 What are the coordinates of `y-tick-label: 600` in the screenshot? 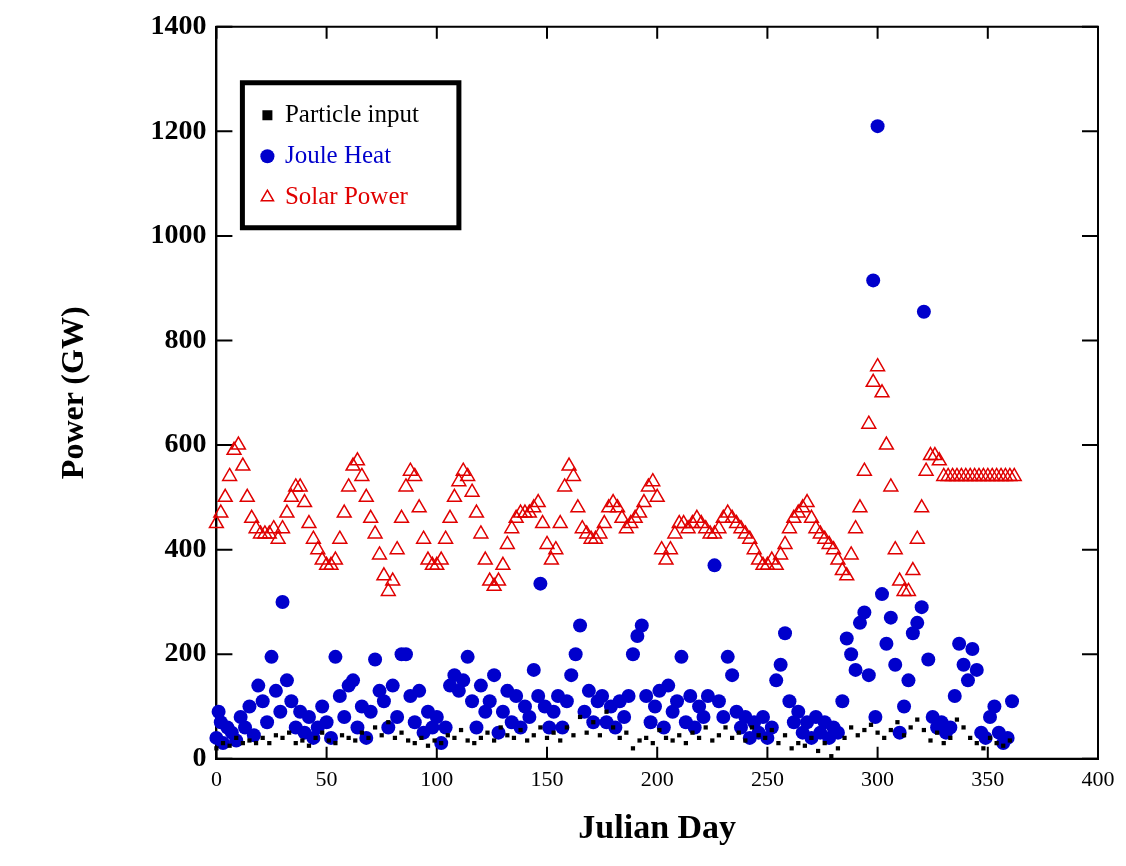 It's located at (185, 443).